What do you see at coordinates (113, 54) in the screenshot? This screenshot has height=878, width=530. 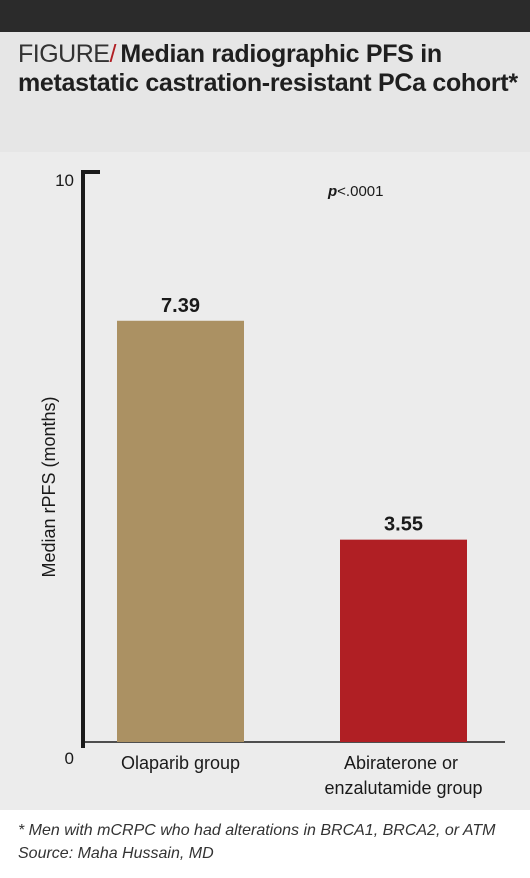 I see `figure-slash: /` at bounding box center [113, 54].